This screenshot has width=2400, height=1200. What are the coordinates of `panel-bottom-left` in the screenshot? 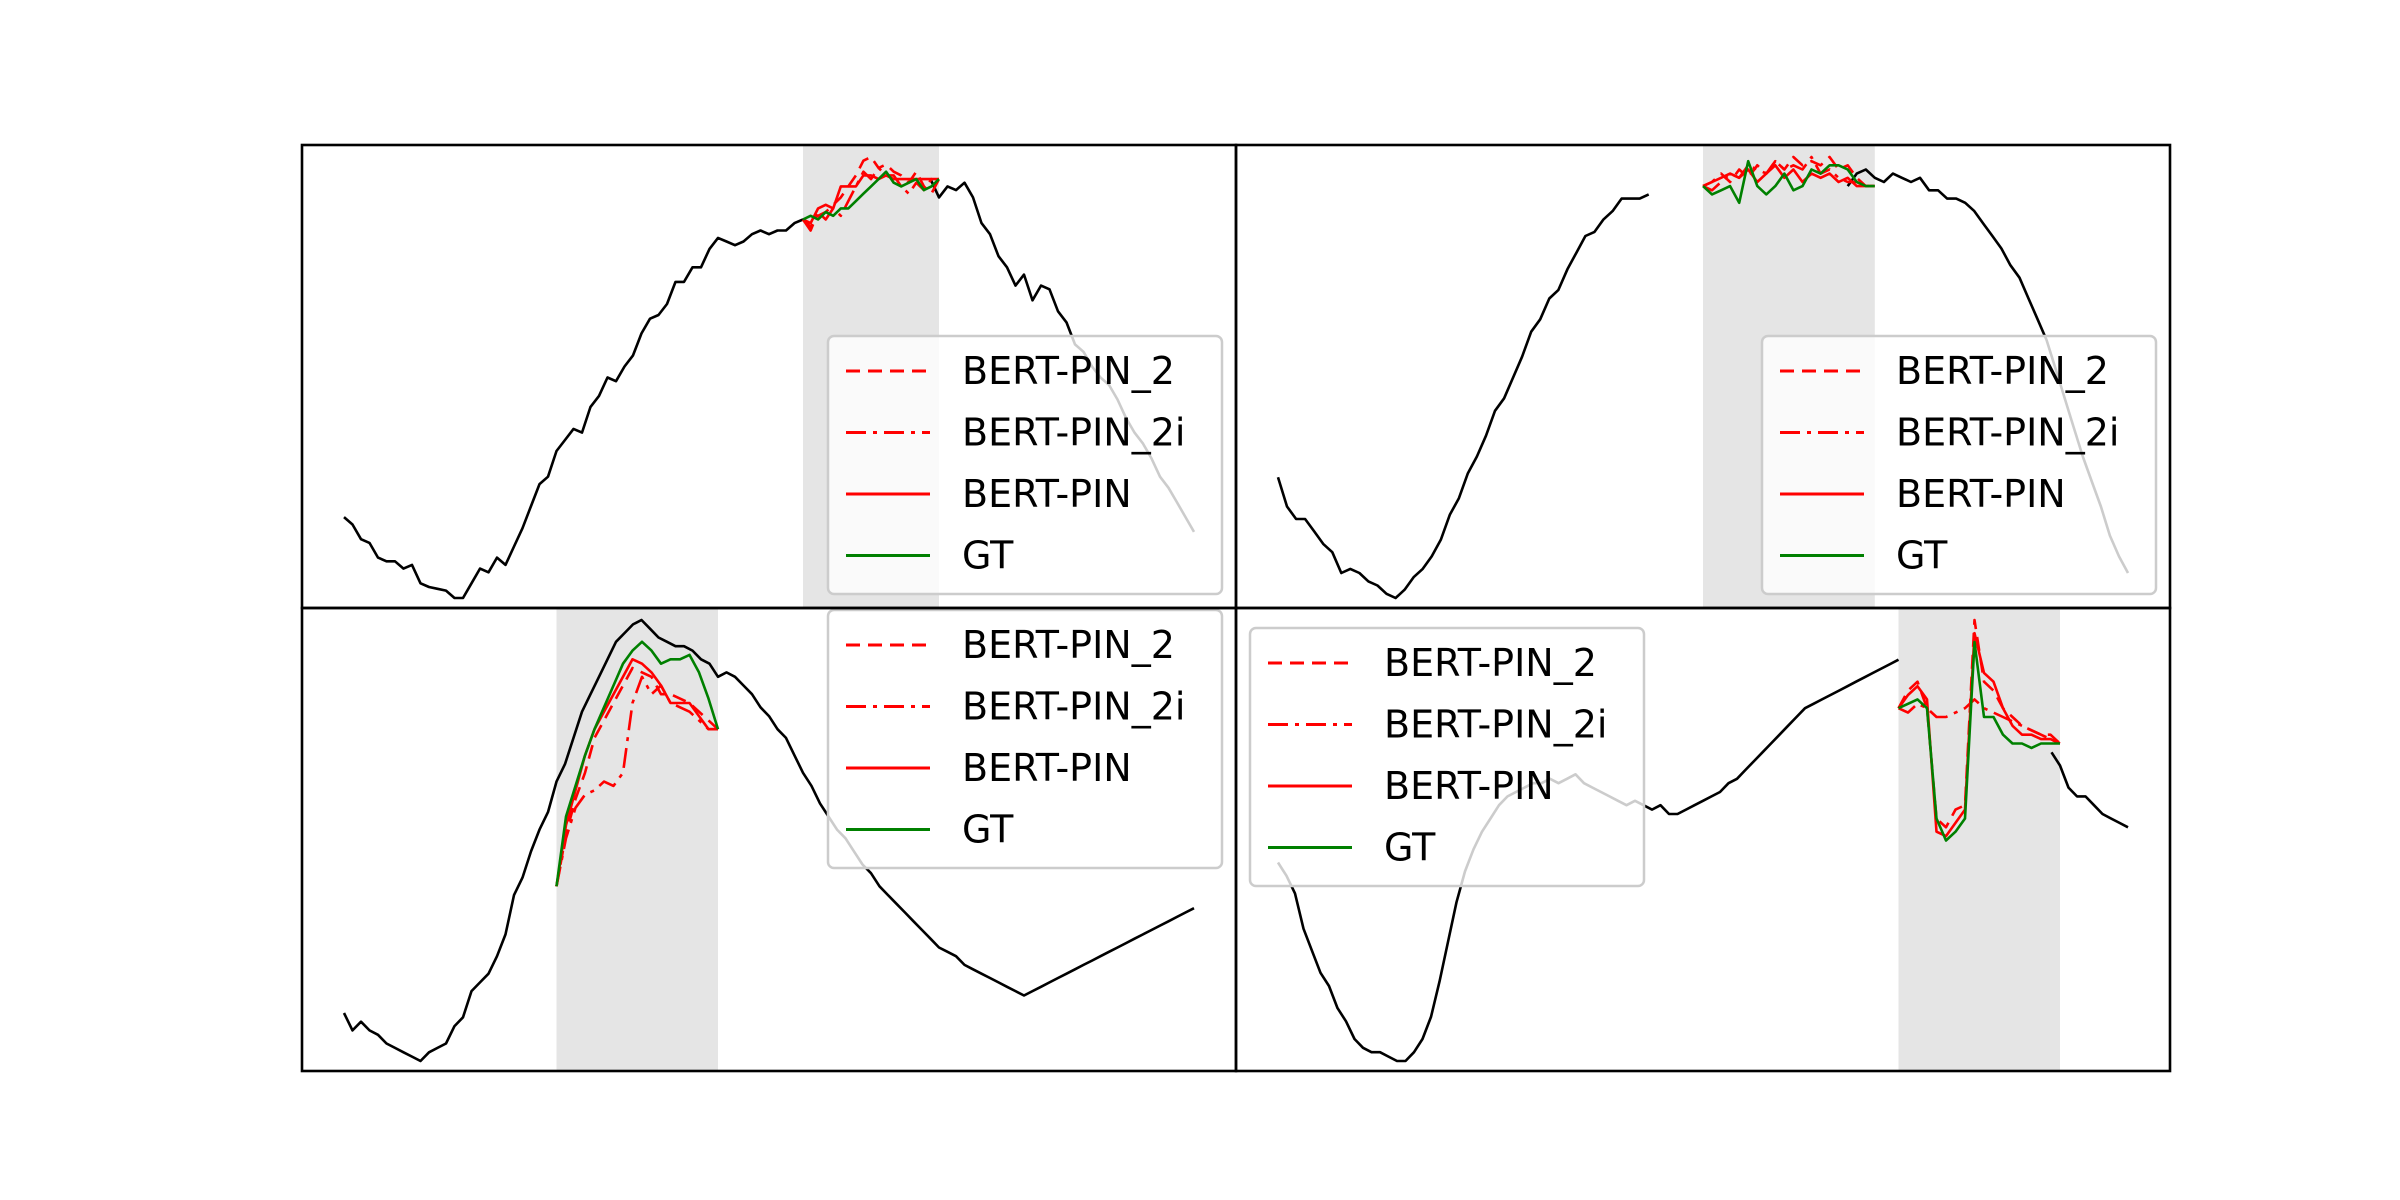 It's located at (768, 839).